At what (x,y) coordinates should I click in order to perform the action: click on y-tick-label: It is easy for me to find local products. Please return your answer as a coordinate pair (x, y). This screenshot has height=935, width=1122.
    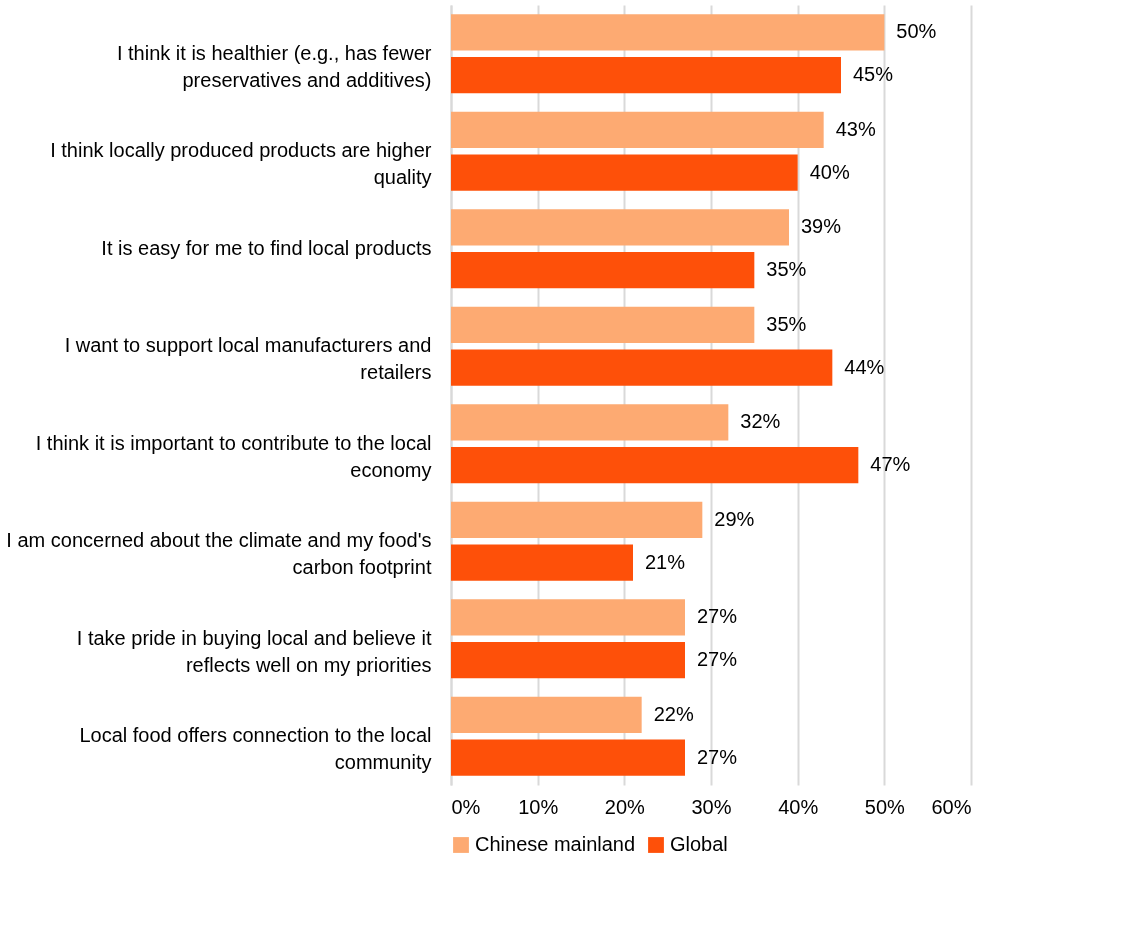
    Looking at the image, I should click on (266, 247).